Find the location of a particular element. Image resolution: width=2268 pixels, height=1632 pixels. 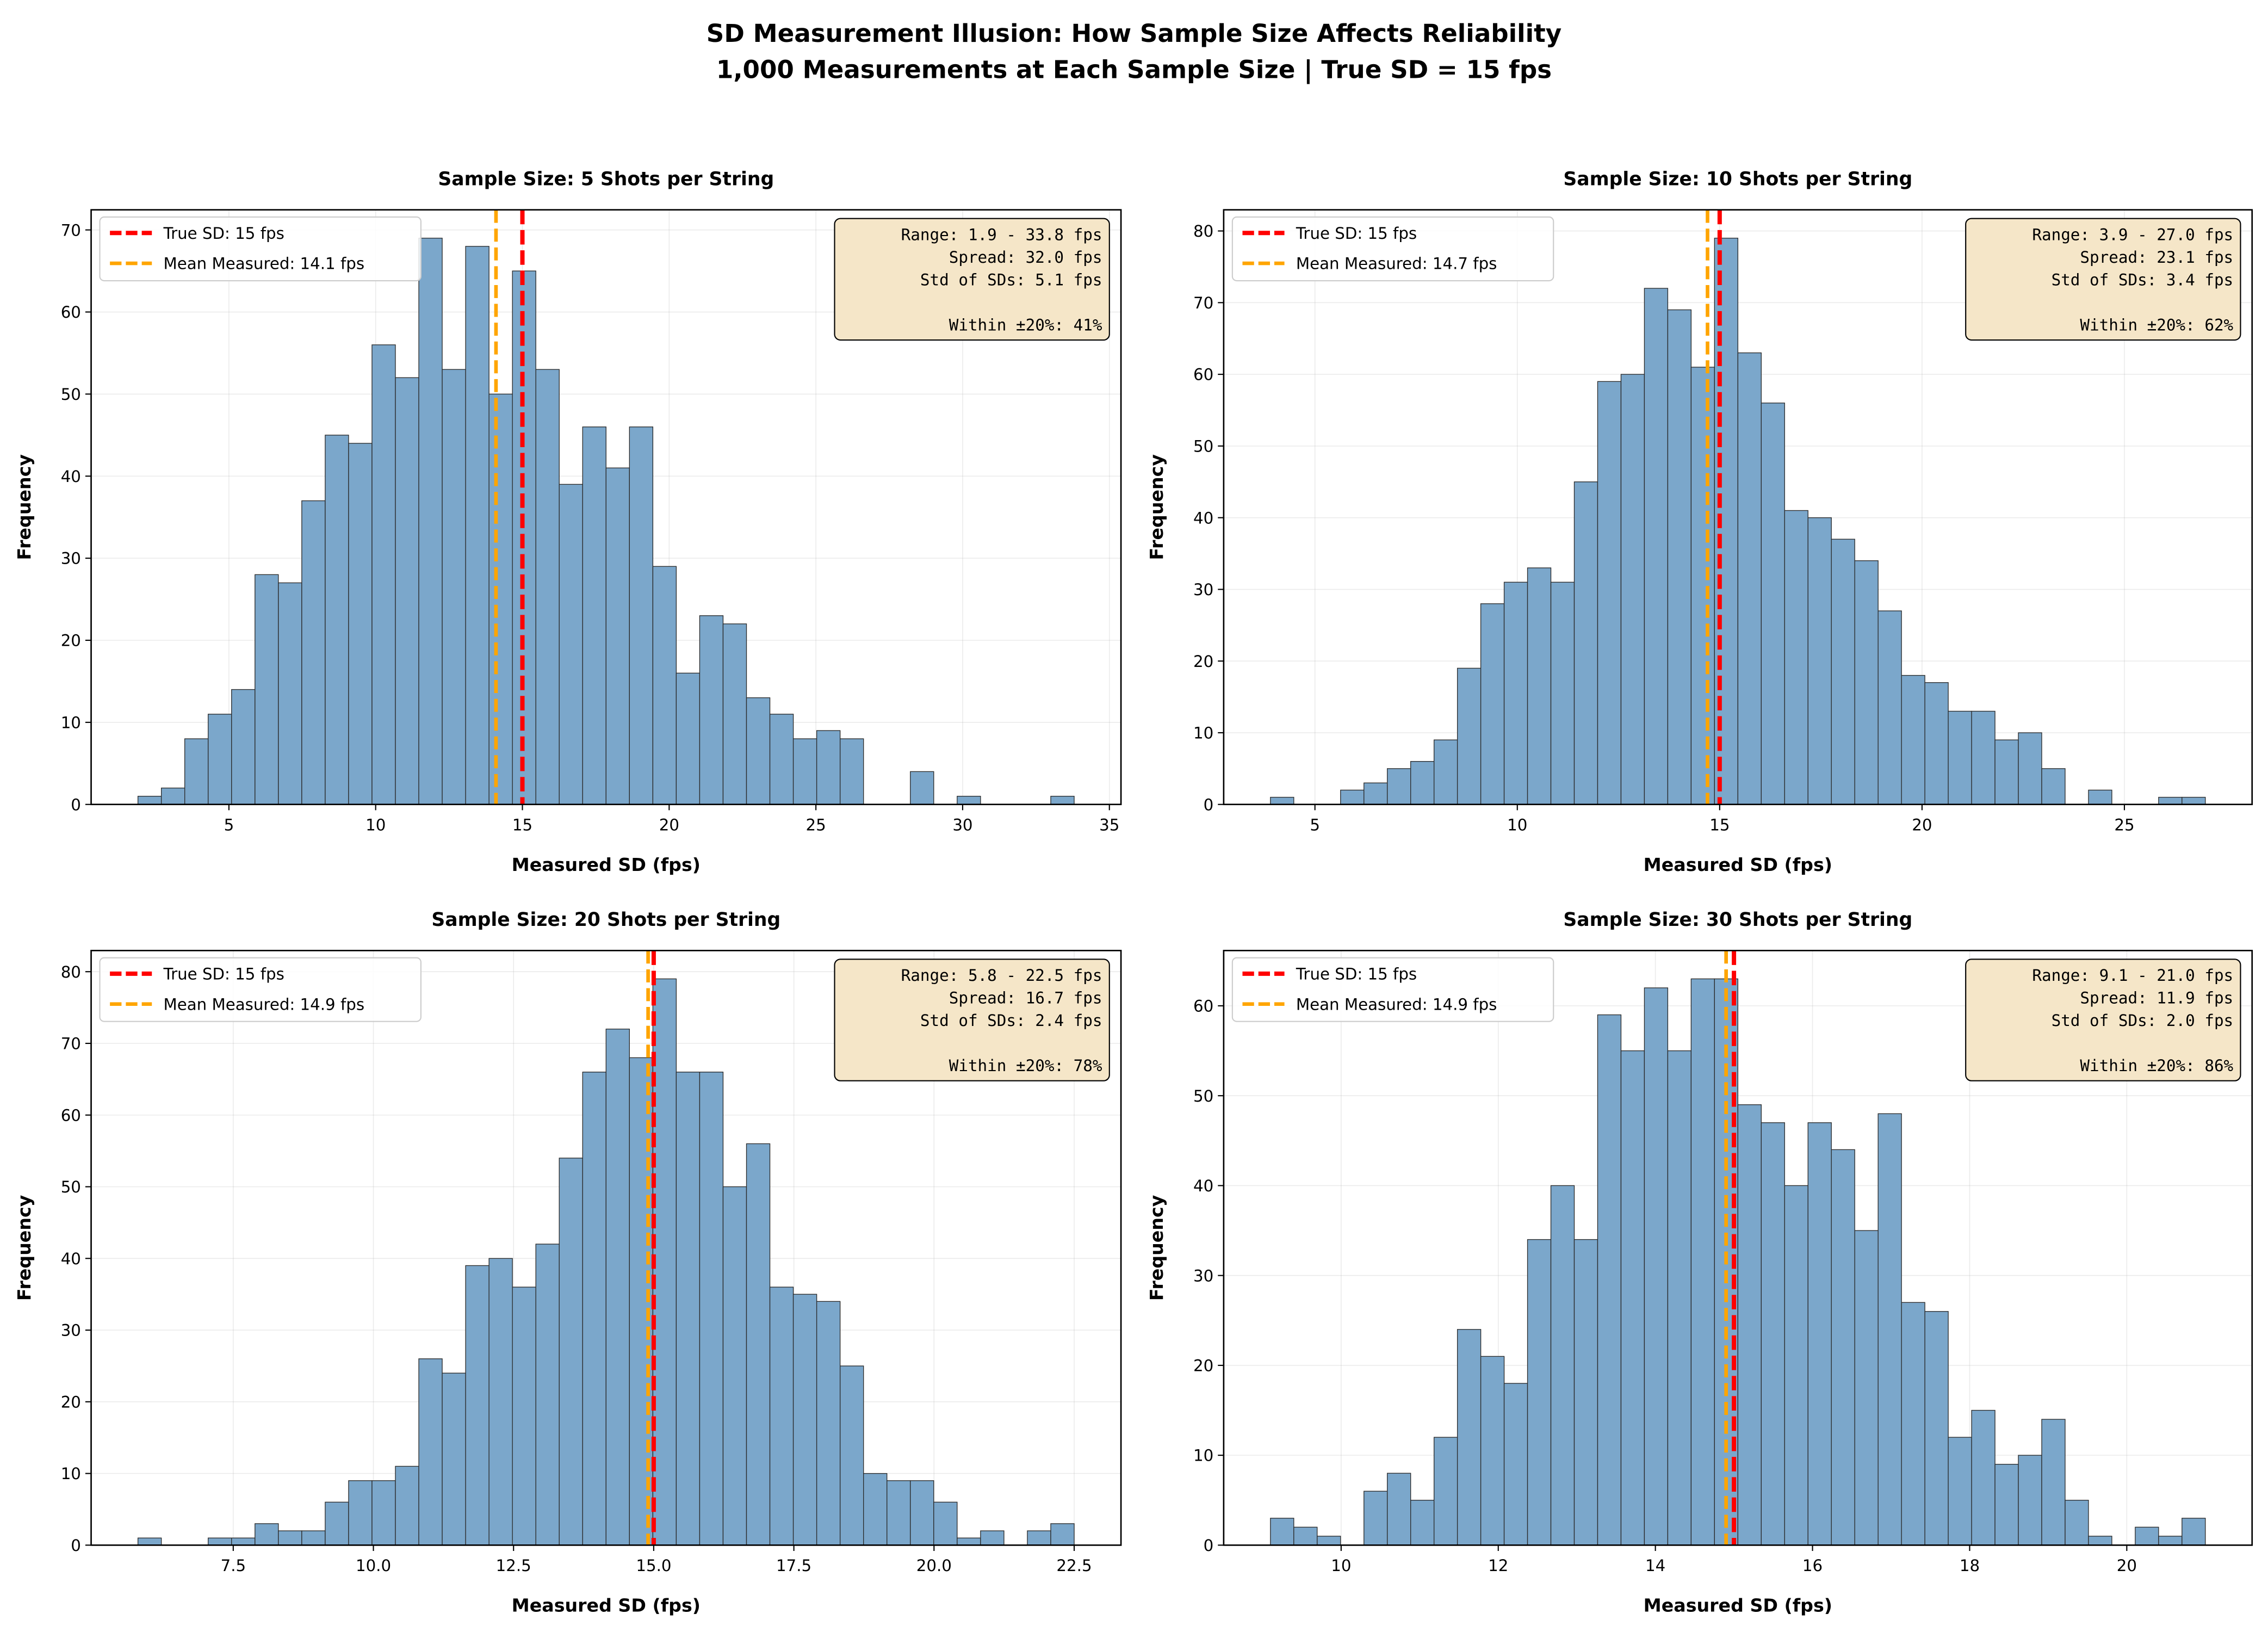

x-tick-label: 20 is located at coordinates (1922, 825).